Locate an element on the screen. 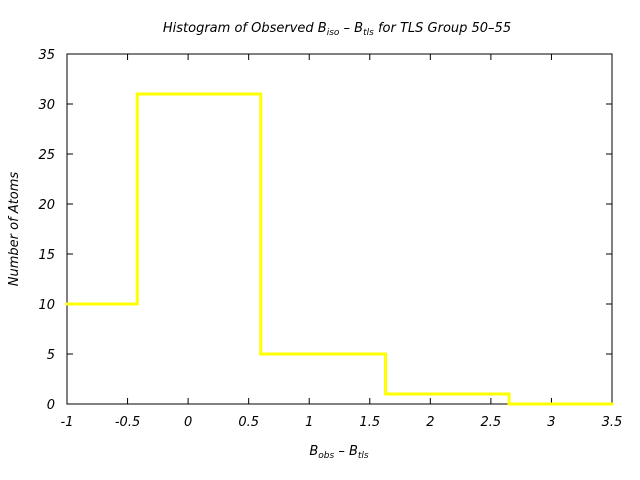 The height and width of the screenshot is (480, 640). y-tick-label: 35 is located at coordinates (46, 55).